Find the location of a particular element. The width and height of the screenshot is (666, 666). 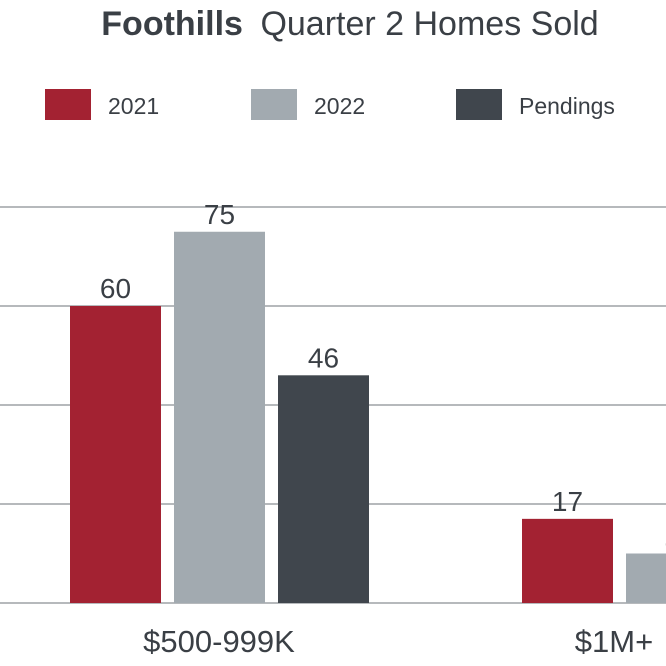

data-label: 17 is located at coordinates (567, 501).